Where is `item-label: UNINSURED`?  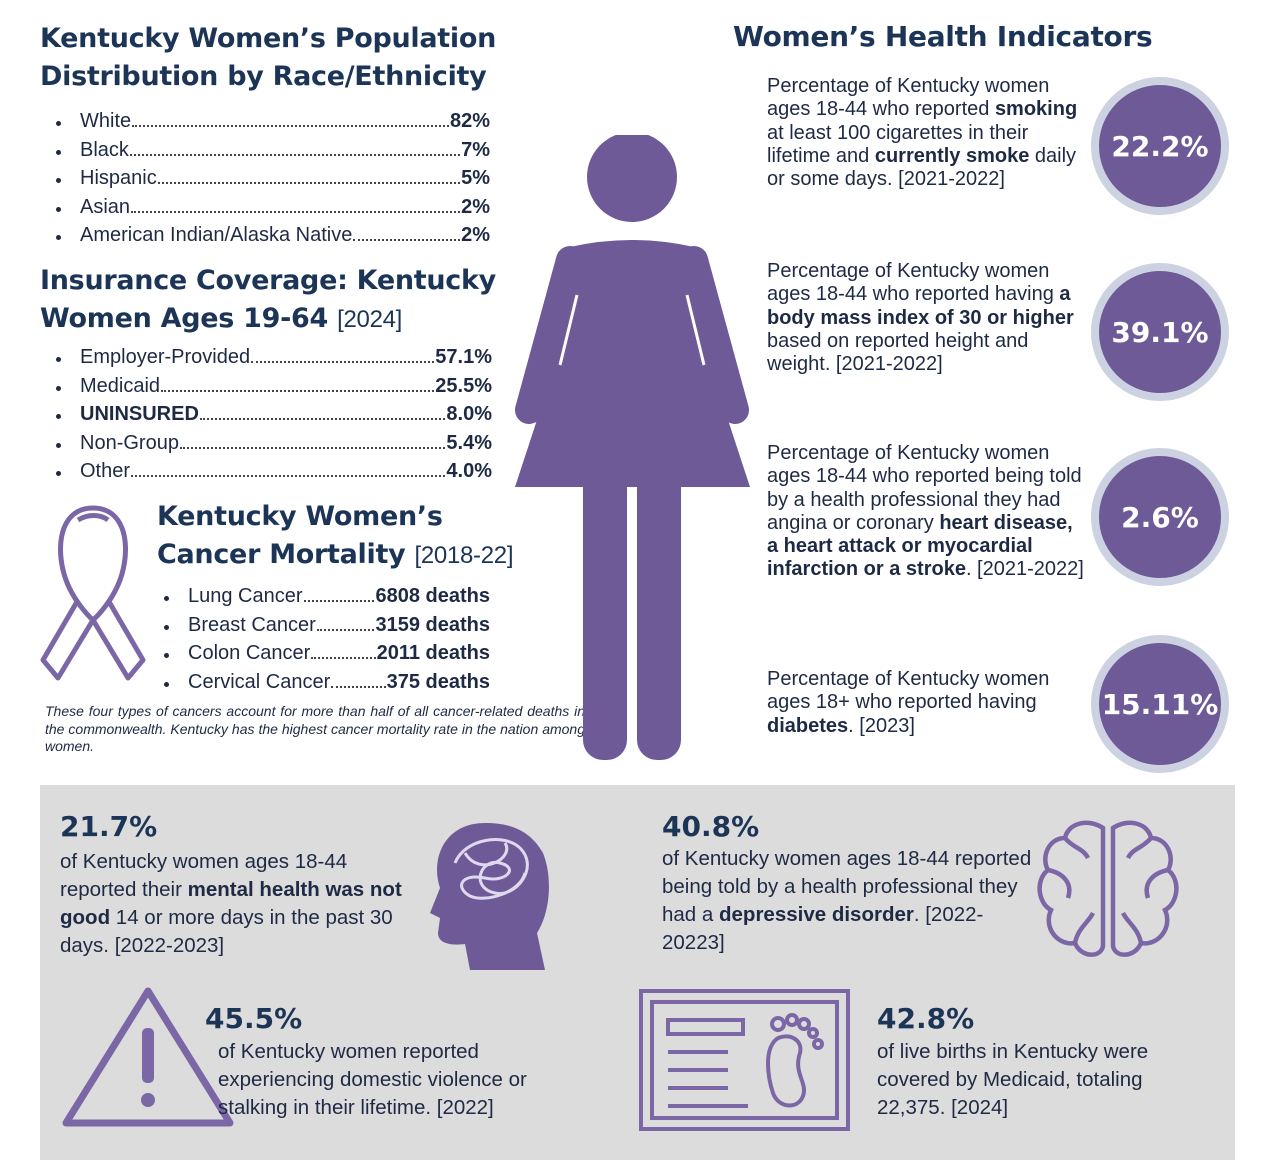 item-label: UNINSURED is located at coordinates (139, 414).